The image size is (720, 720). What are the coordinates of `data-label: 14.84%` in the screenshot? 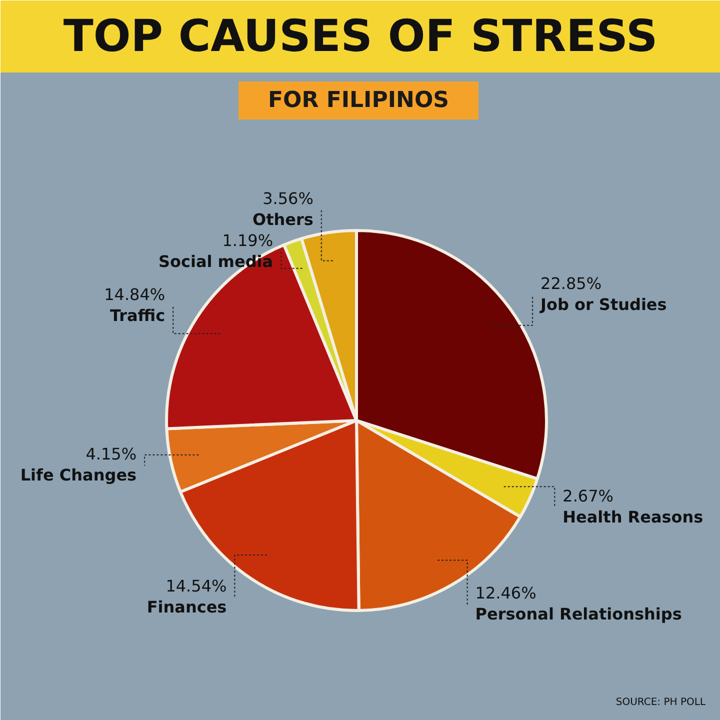 It's located at (135, 294).